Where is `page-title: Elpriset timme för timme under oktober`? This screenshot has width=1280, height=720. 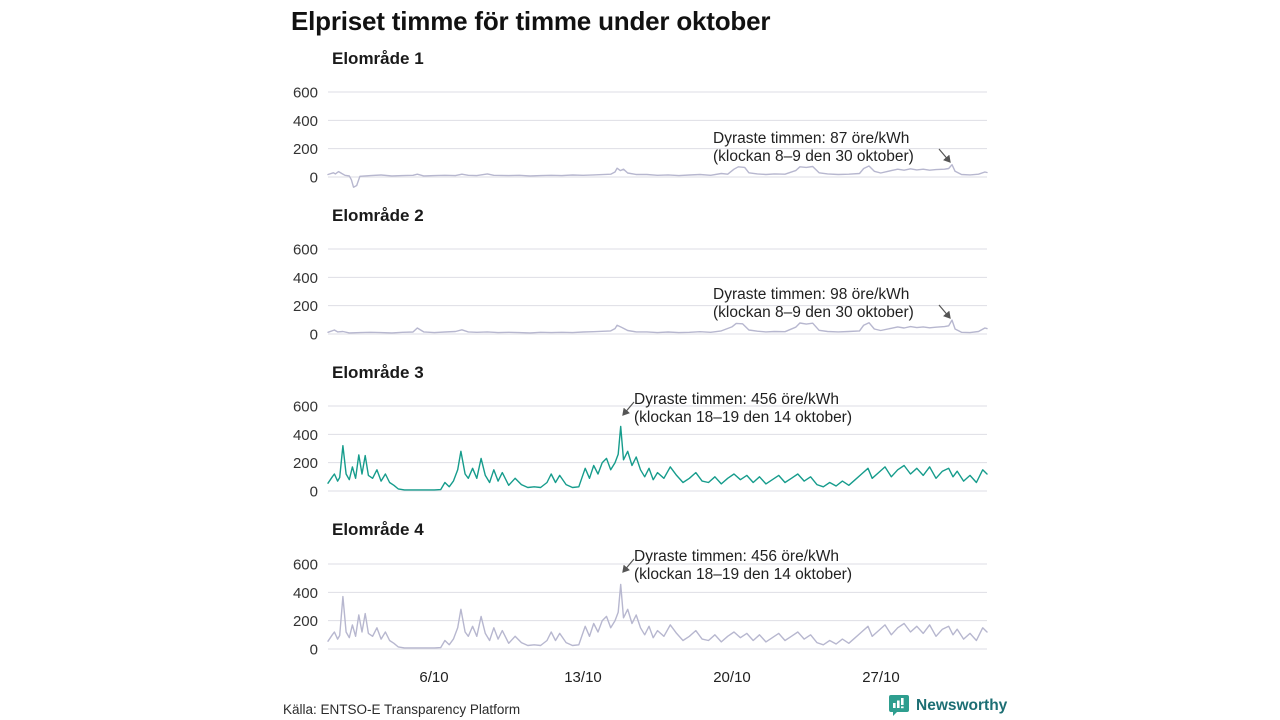 page-title: Elpriset timme för timme under oktober is located at coordinates (531, 21).